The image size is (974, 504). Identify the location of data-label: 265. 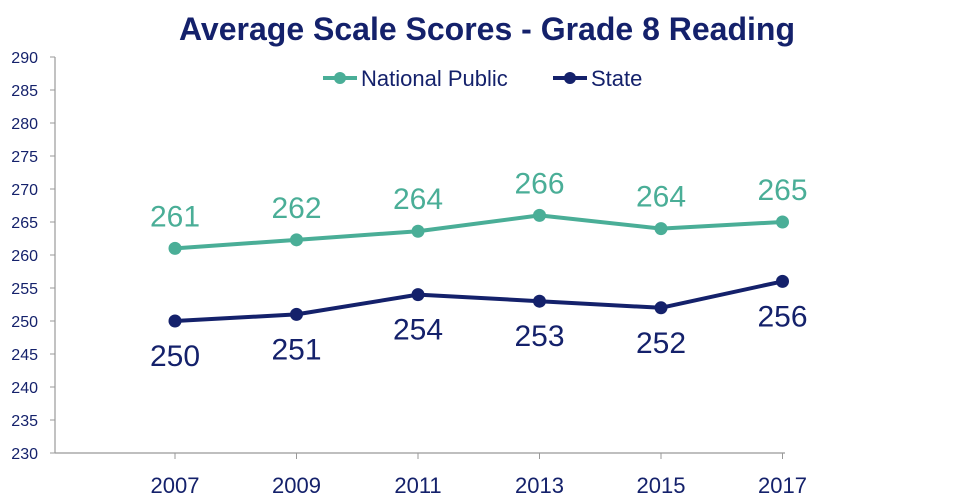
(782, 190).